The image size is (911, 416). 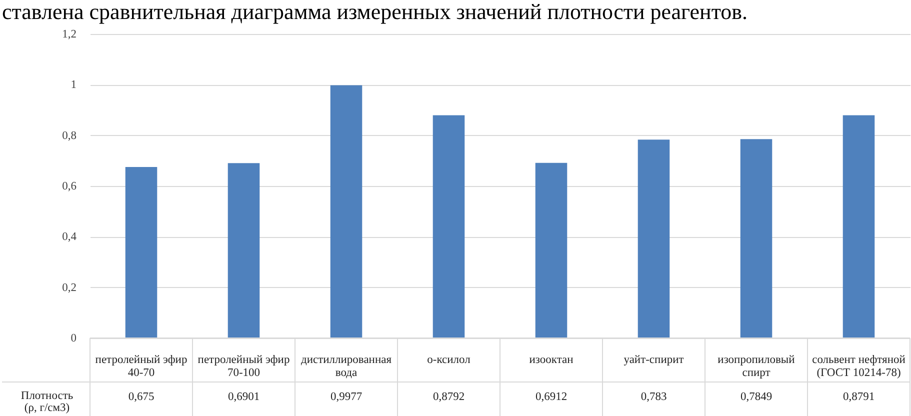 I want to click on x-tick-label: петролейный эфир 70-100, so click(x=244, y=366).